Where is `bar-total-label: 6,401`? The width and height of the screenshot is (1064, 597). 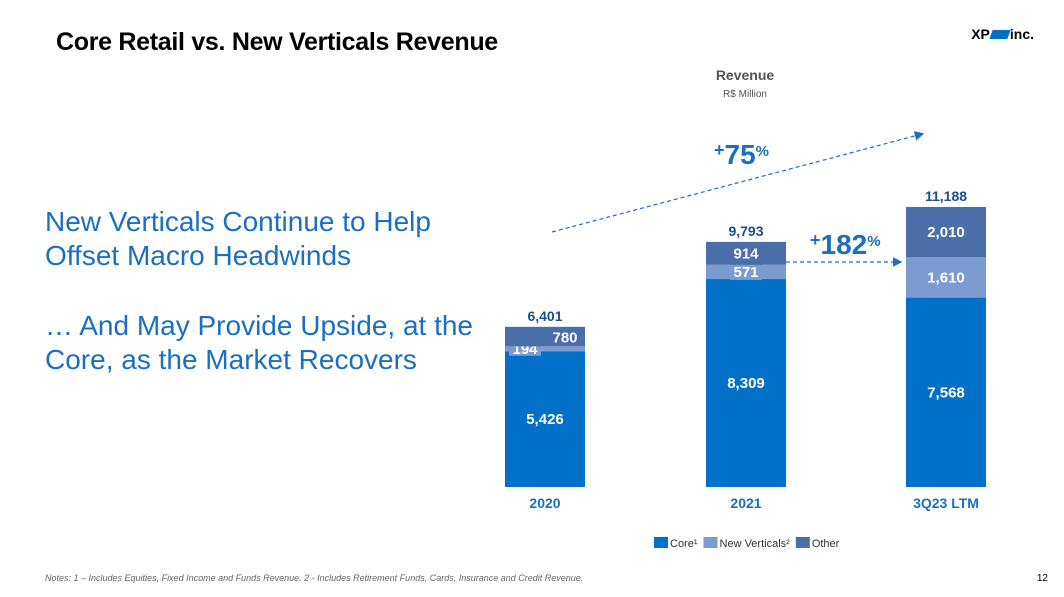
bar-total-label: 6,401 is located at coordinates (544, 316).